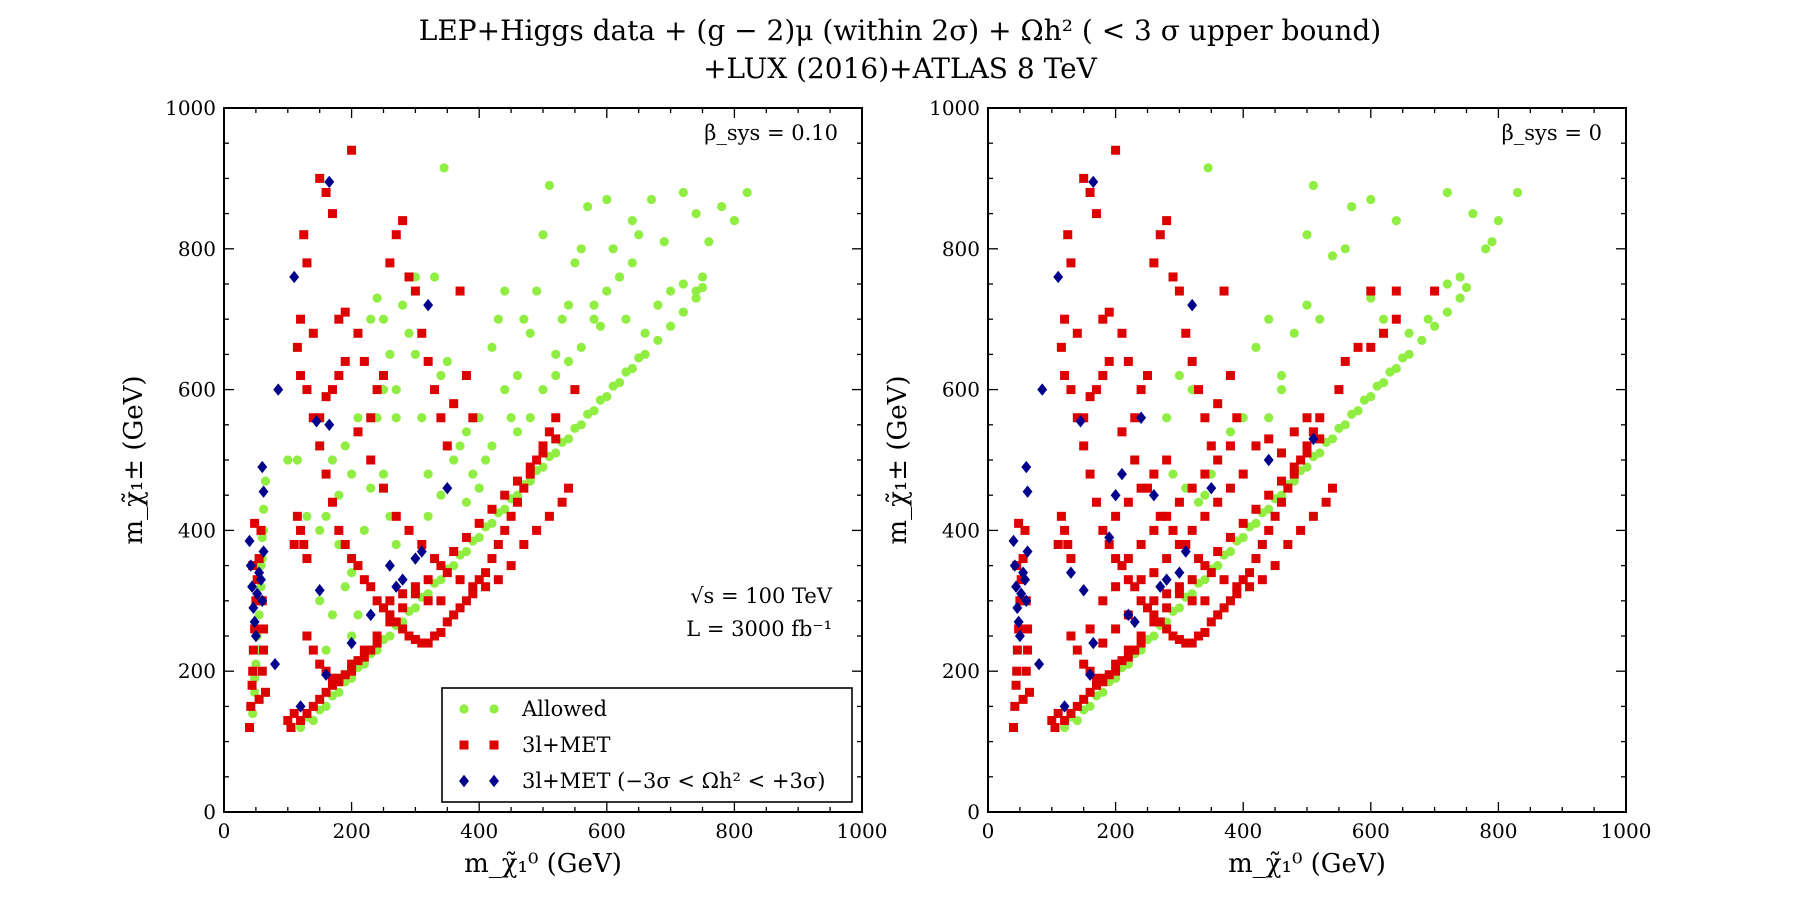 This screenshot has height=900, width=1800. I want to click on chart-title-line2: +LUX (2016)+ATLAS 8 TeV, so click(900, 68).